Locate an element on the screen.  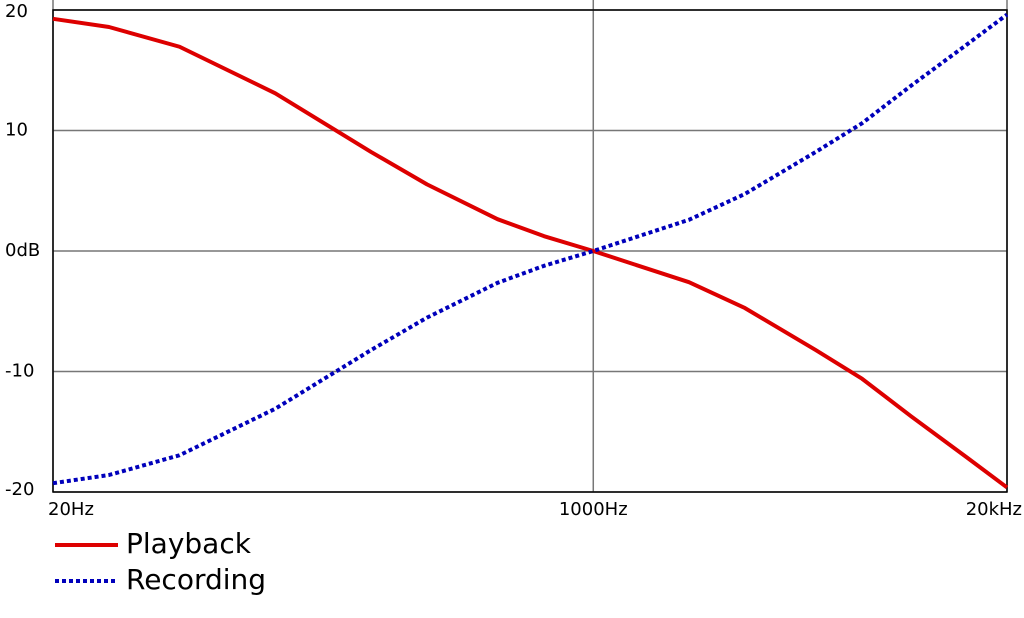
y-tick-label: 0dB is located at coordinates (22, 250).